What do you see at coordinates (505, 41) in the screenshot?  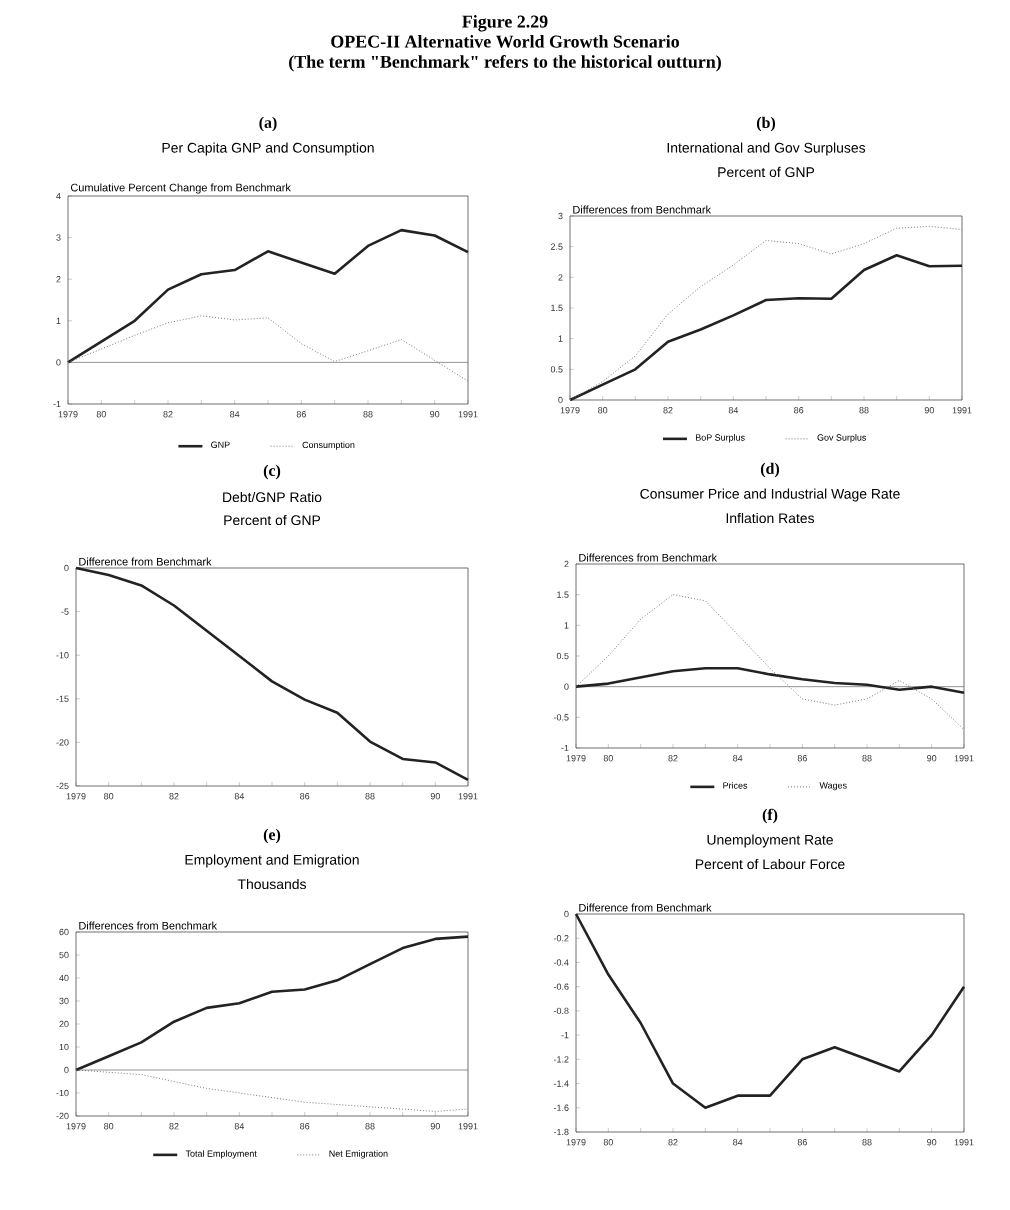 I see `text: OPEC-II Alternative World Growth Scenario` at bounding box center [505, 41].